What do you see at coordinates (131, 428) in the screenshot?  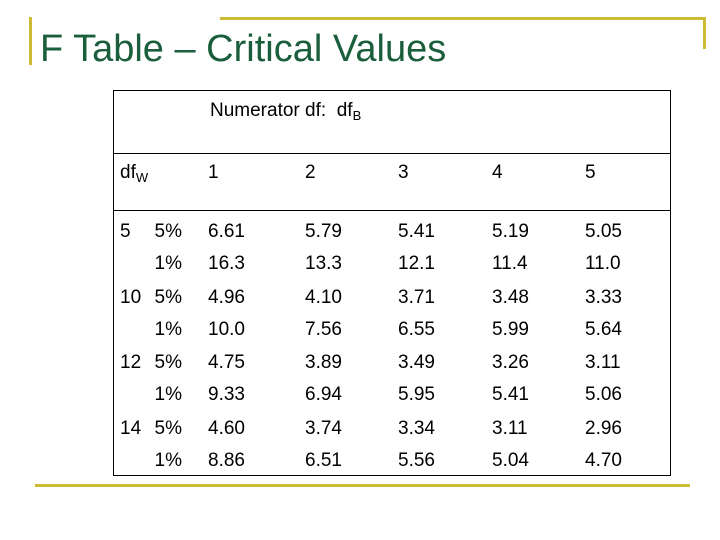 I see `row-df: 14` at bounding box center [131, 428].